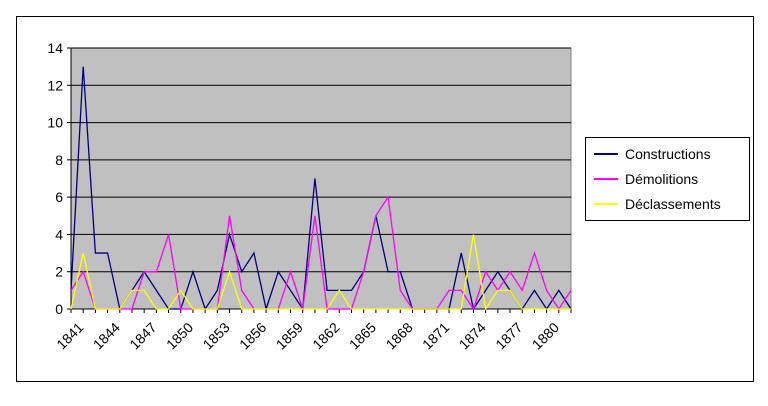 The image size is (768, 406). I want to click on x-tick-label: 1847, so click(142, 335).